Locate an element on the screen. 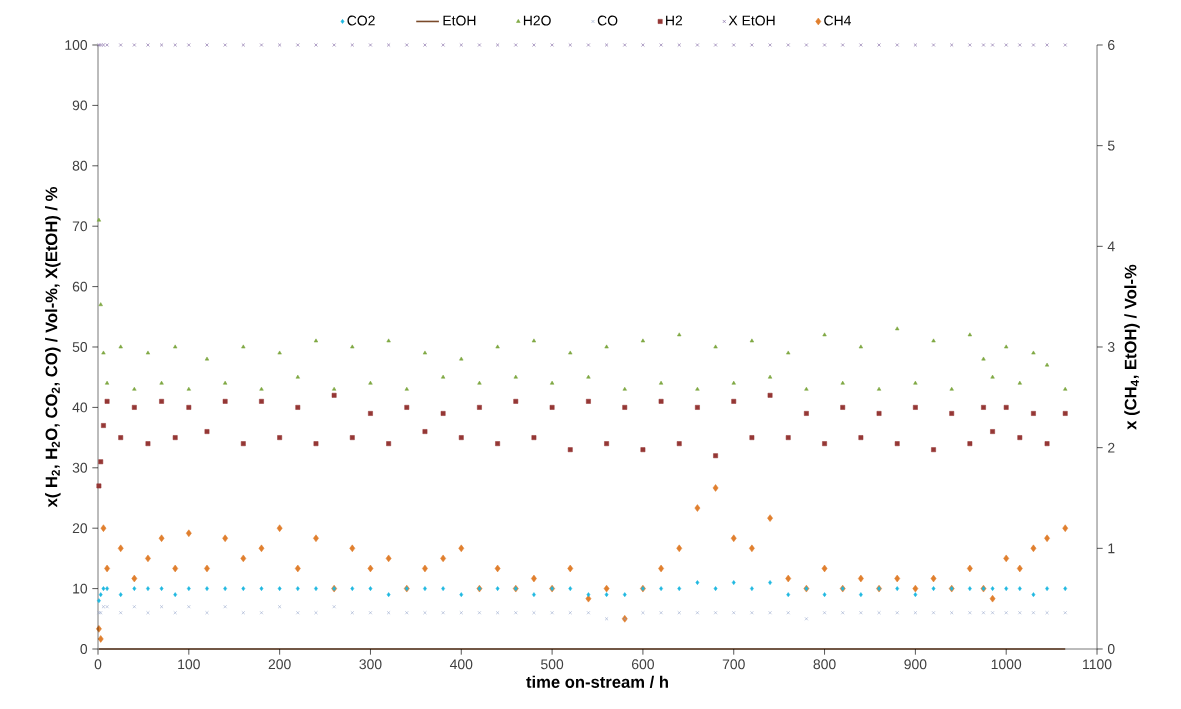 The image size is (1181, 709). legend-label: EtOH is located at coordinates (459, 20).